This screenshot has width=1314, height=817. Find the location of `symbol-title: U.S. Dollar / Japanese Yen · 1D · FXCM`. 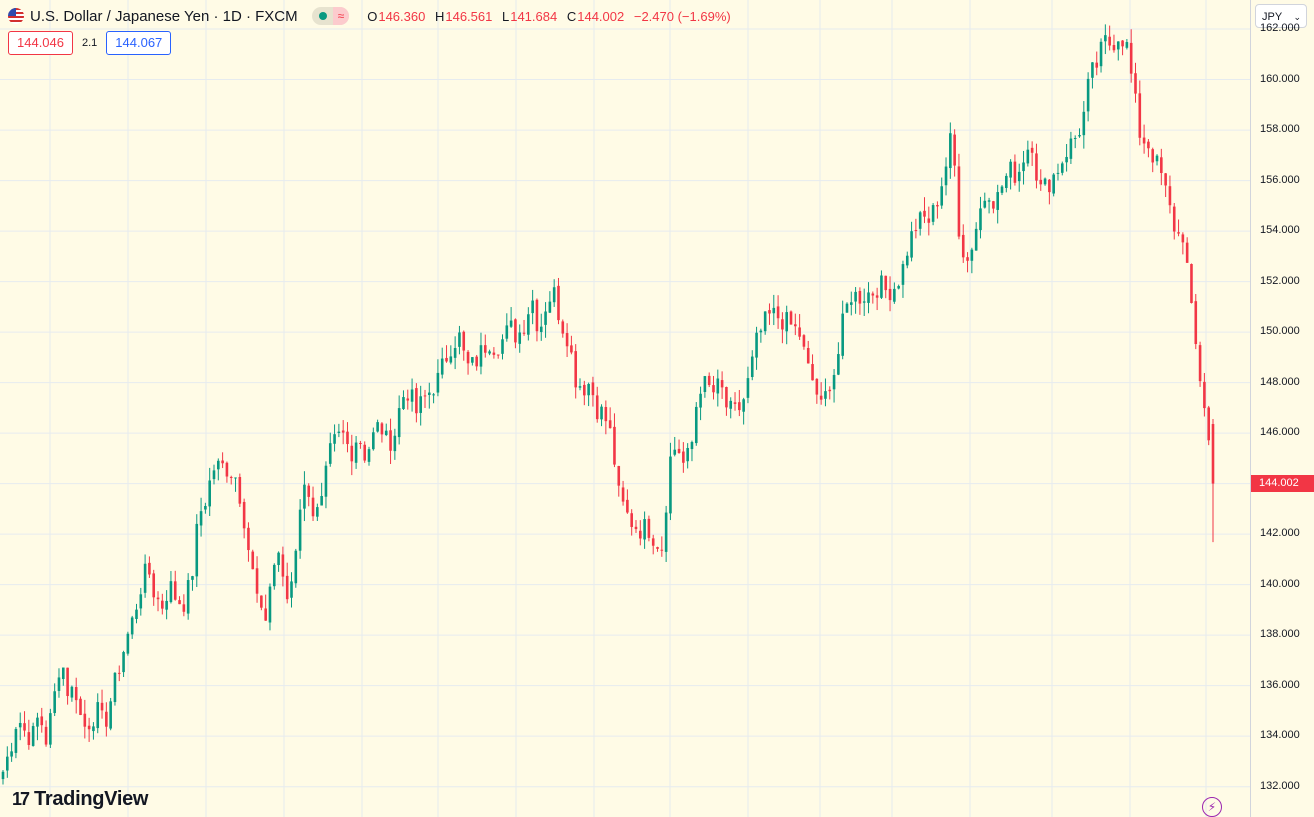

symbol-title: U.S. Dollar / Japanese Yen · 1D · FXCM is located at coordinates (164, 16).